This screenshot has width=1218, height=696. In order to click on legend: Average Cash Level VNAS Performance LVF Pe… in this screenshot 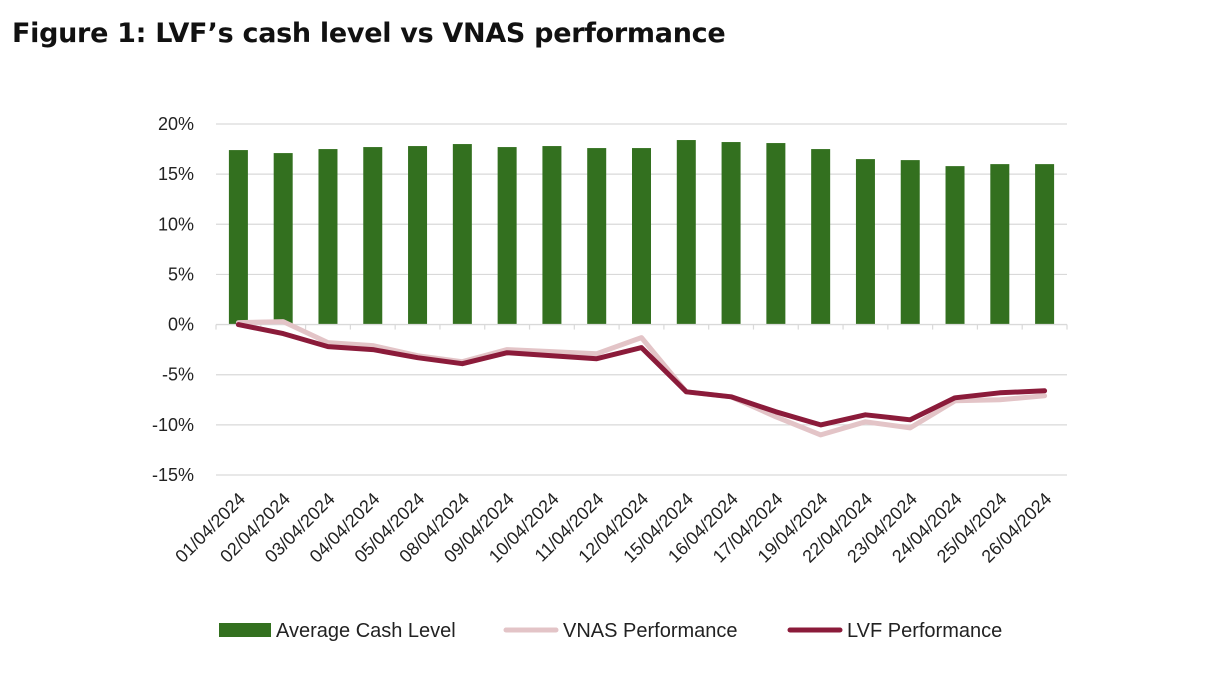, I will do `click(610, 631)`.